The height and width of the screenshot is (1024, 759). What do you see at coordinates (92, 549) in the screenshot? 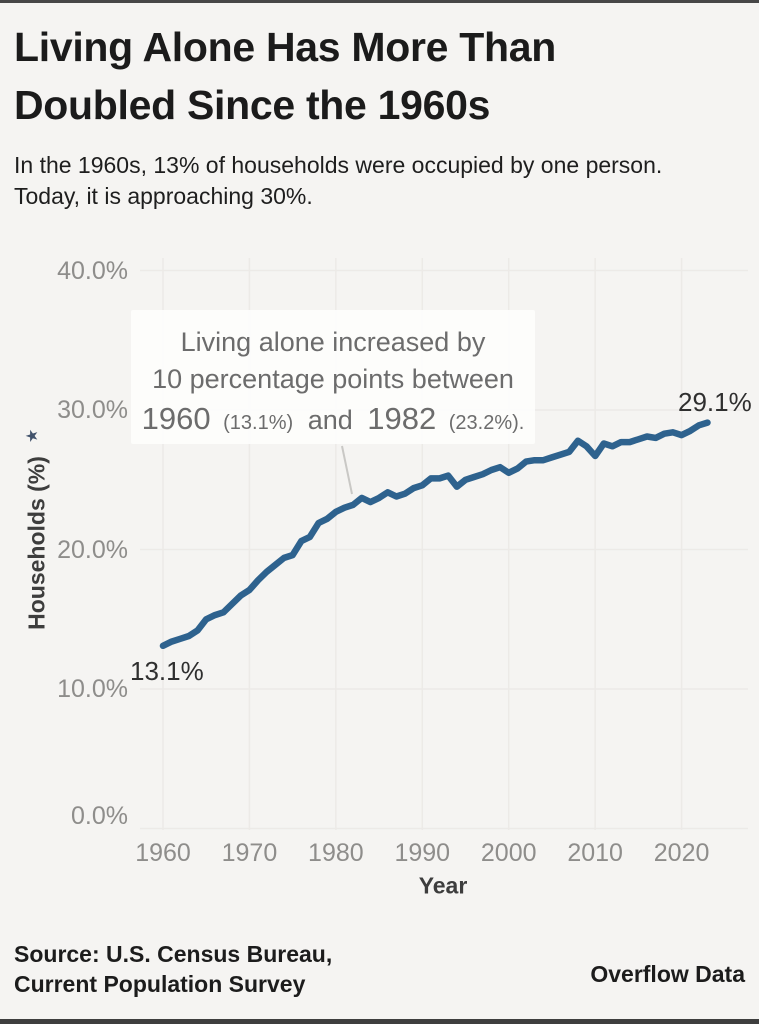
I see `y-tick-label: 20.0%` at bounding box center [92, 549].